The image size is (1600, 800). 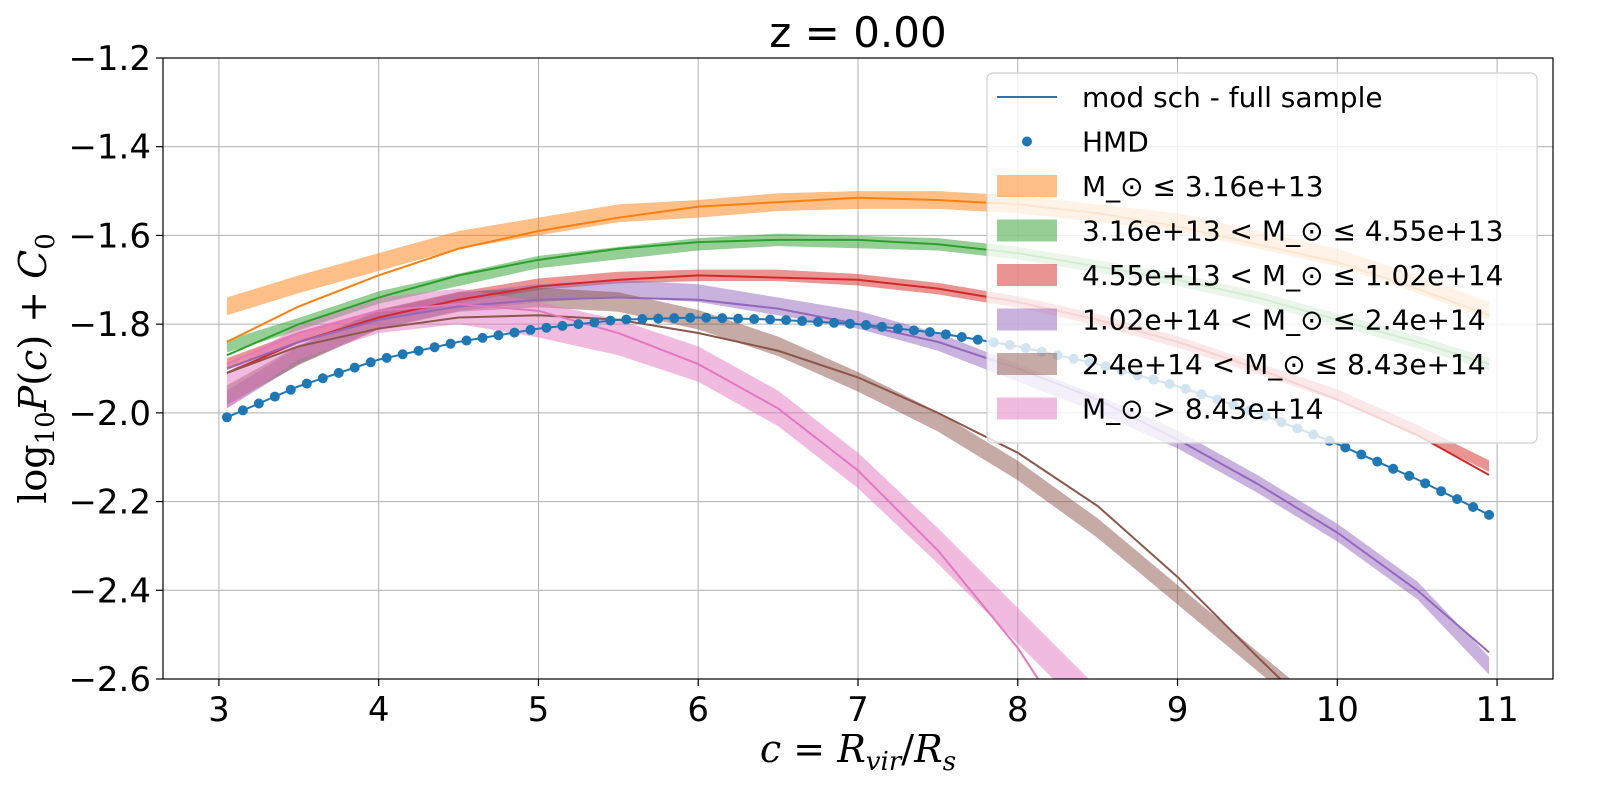 What do you see at coordinates (698, 710) in the screenshot?
I see `x-tick-label: 6` at bounding box center [698, 710].